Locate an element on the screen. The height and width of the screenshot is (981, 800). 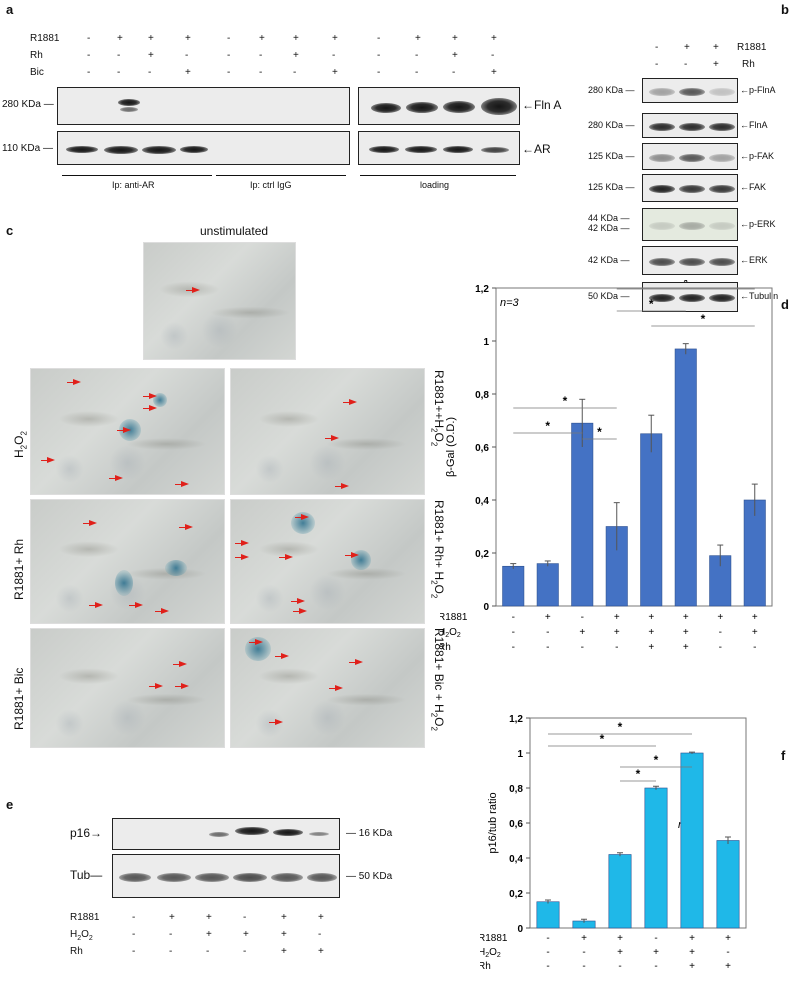
target-flna-label: ←Fln A is located at coordinates (542, 105).